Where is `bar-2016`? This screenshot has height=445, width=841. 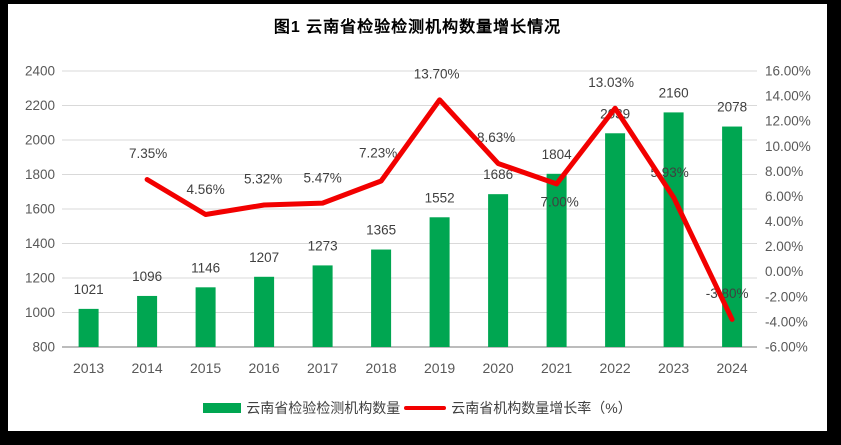 bar-2016 is located at coordinates (264, 311).